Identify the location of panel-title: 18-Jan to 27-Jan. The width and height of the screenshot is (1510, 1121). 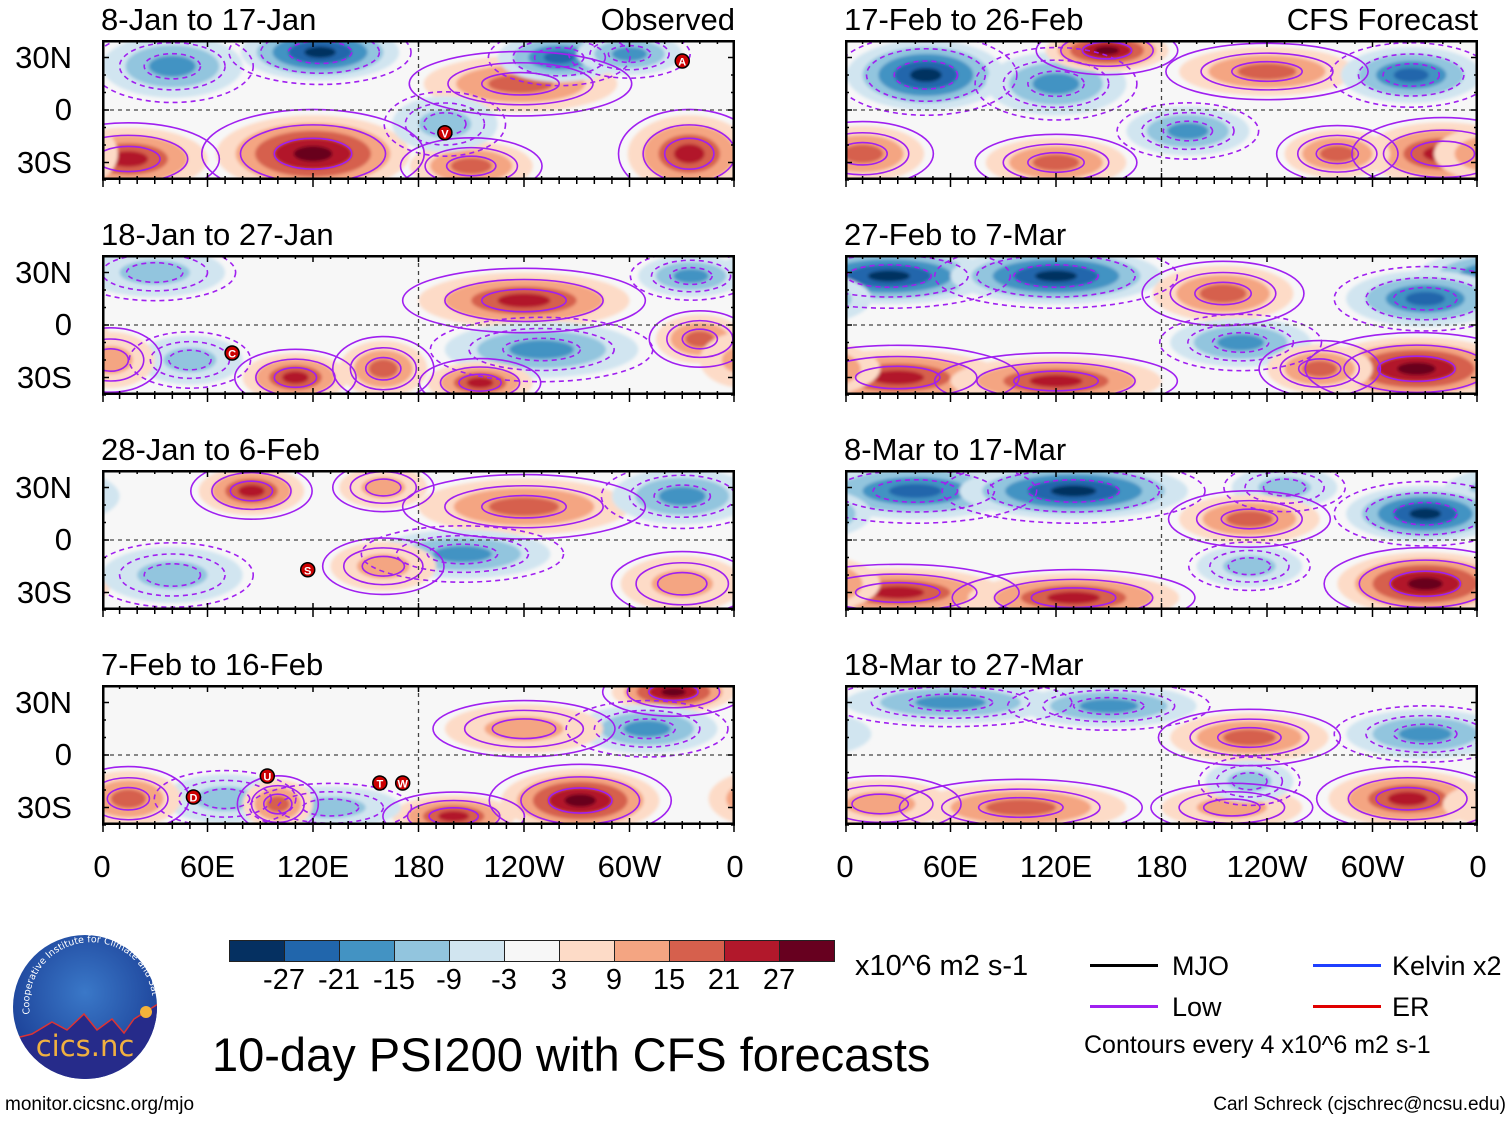
(217, 234).